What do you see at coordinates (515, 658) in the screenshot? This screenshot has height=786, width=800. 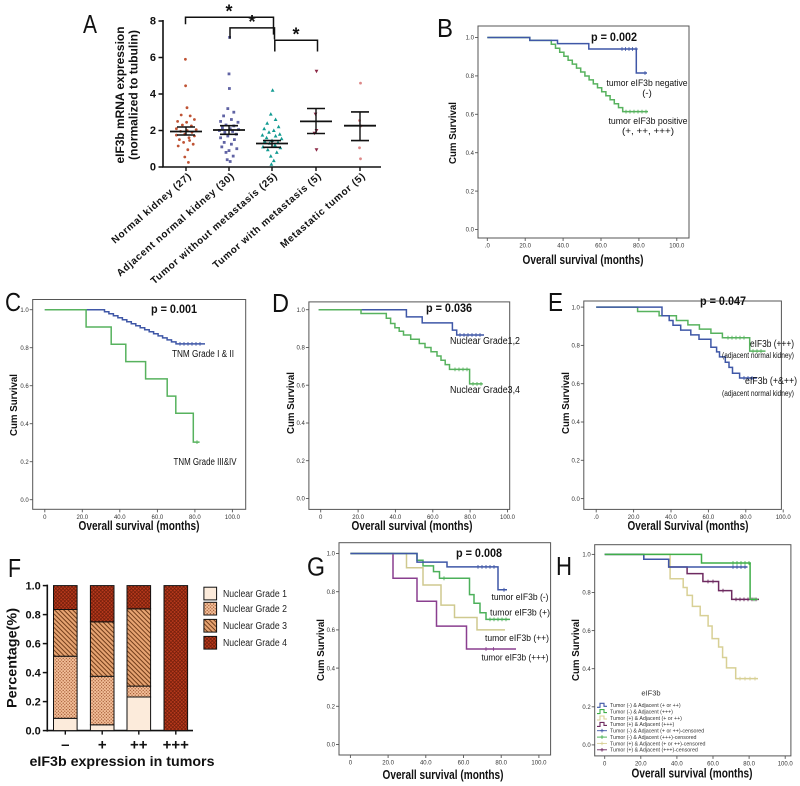 I see `svg-text: tumor eIF3b (+++)` at bounding box center [515, 658].